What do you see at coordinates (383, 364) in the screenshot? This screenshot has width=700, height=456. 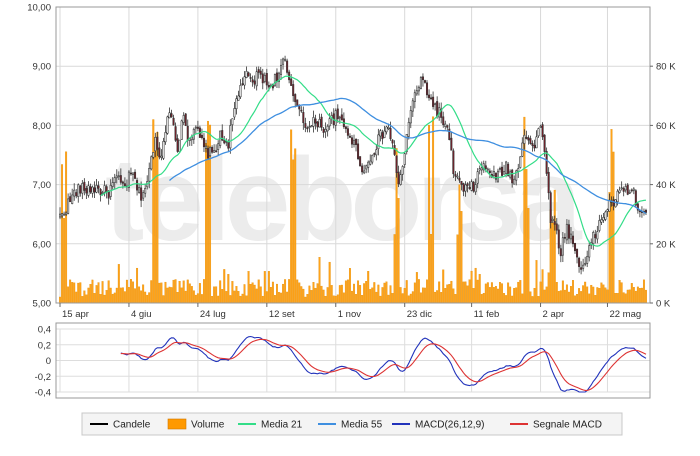 I see `macd-lines` at bounding box center [383, 364].